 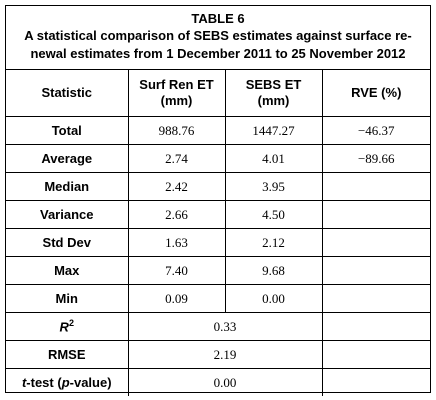 What do you see at coordinates (176, 242) in the screenshot?
I see `row-surf-ren-et: 1.63` at bounding box center [176, 242].